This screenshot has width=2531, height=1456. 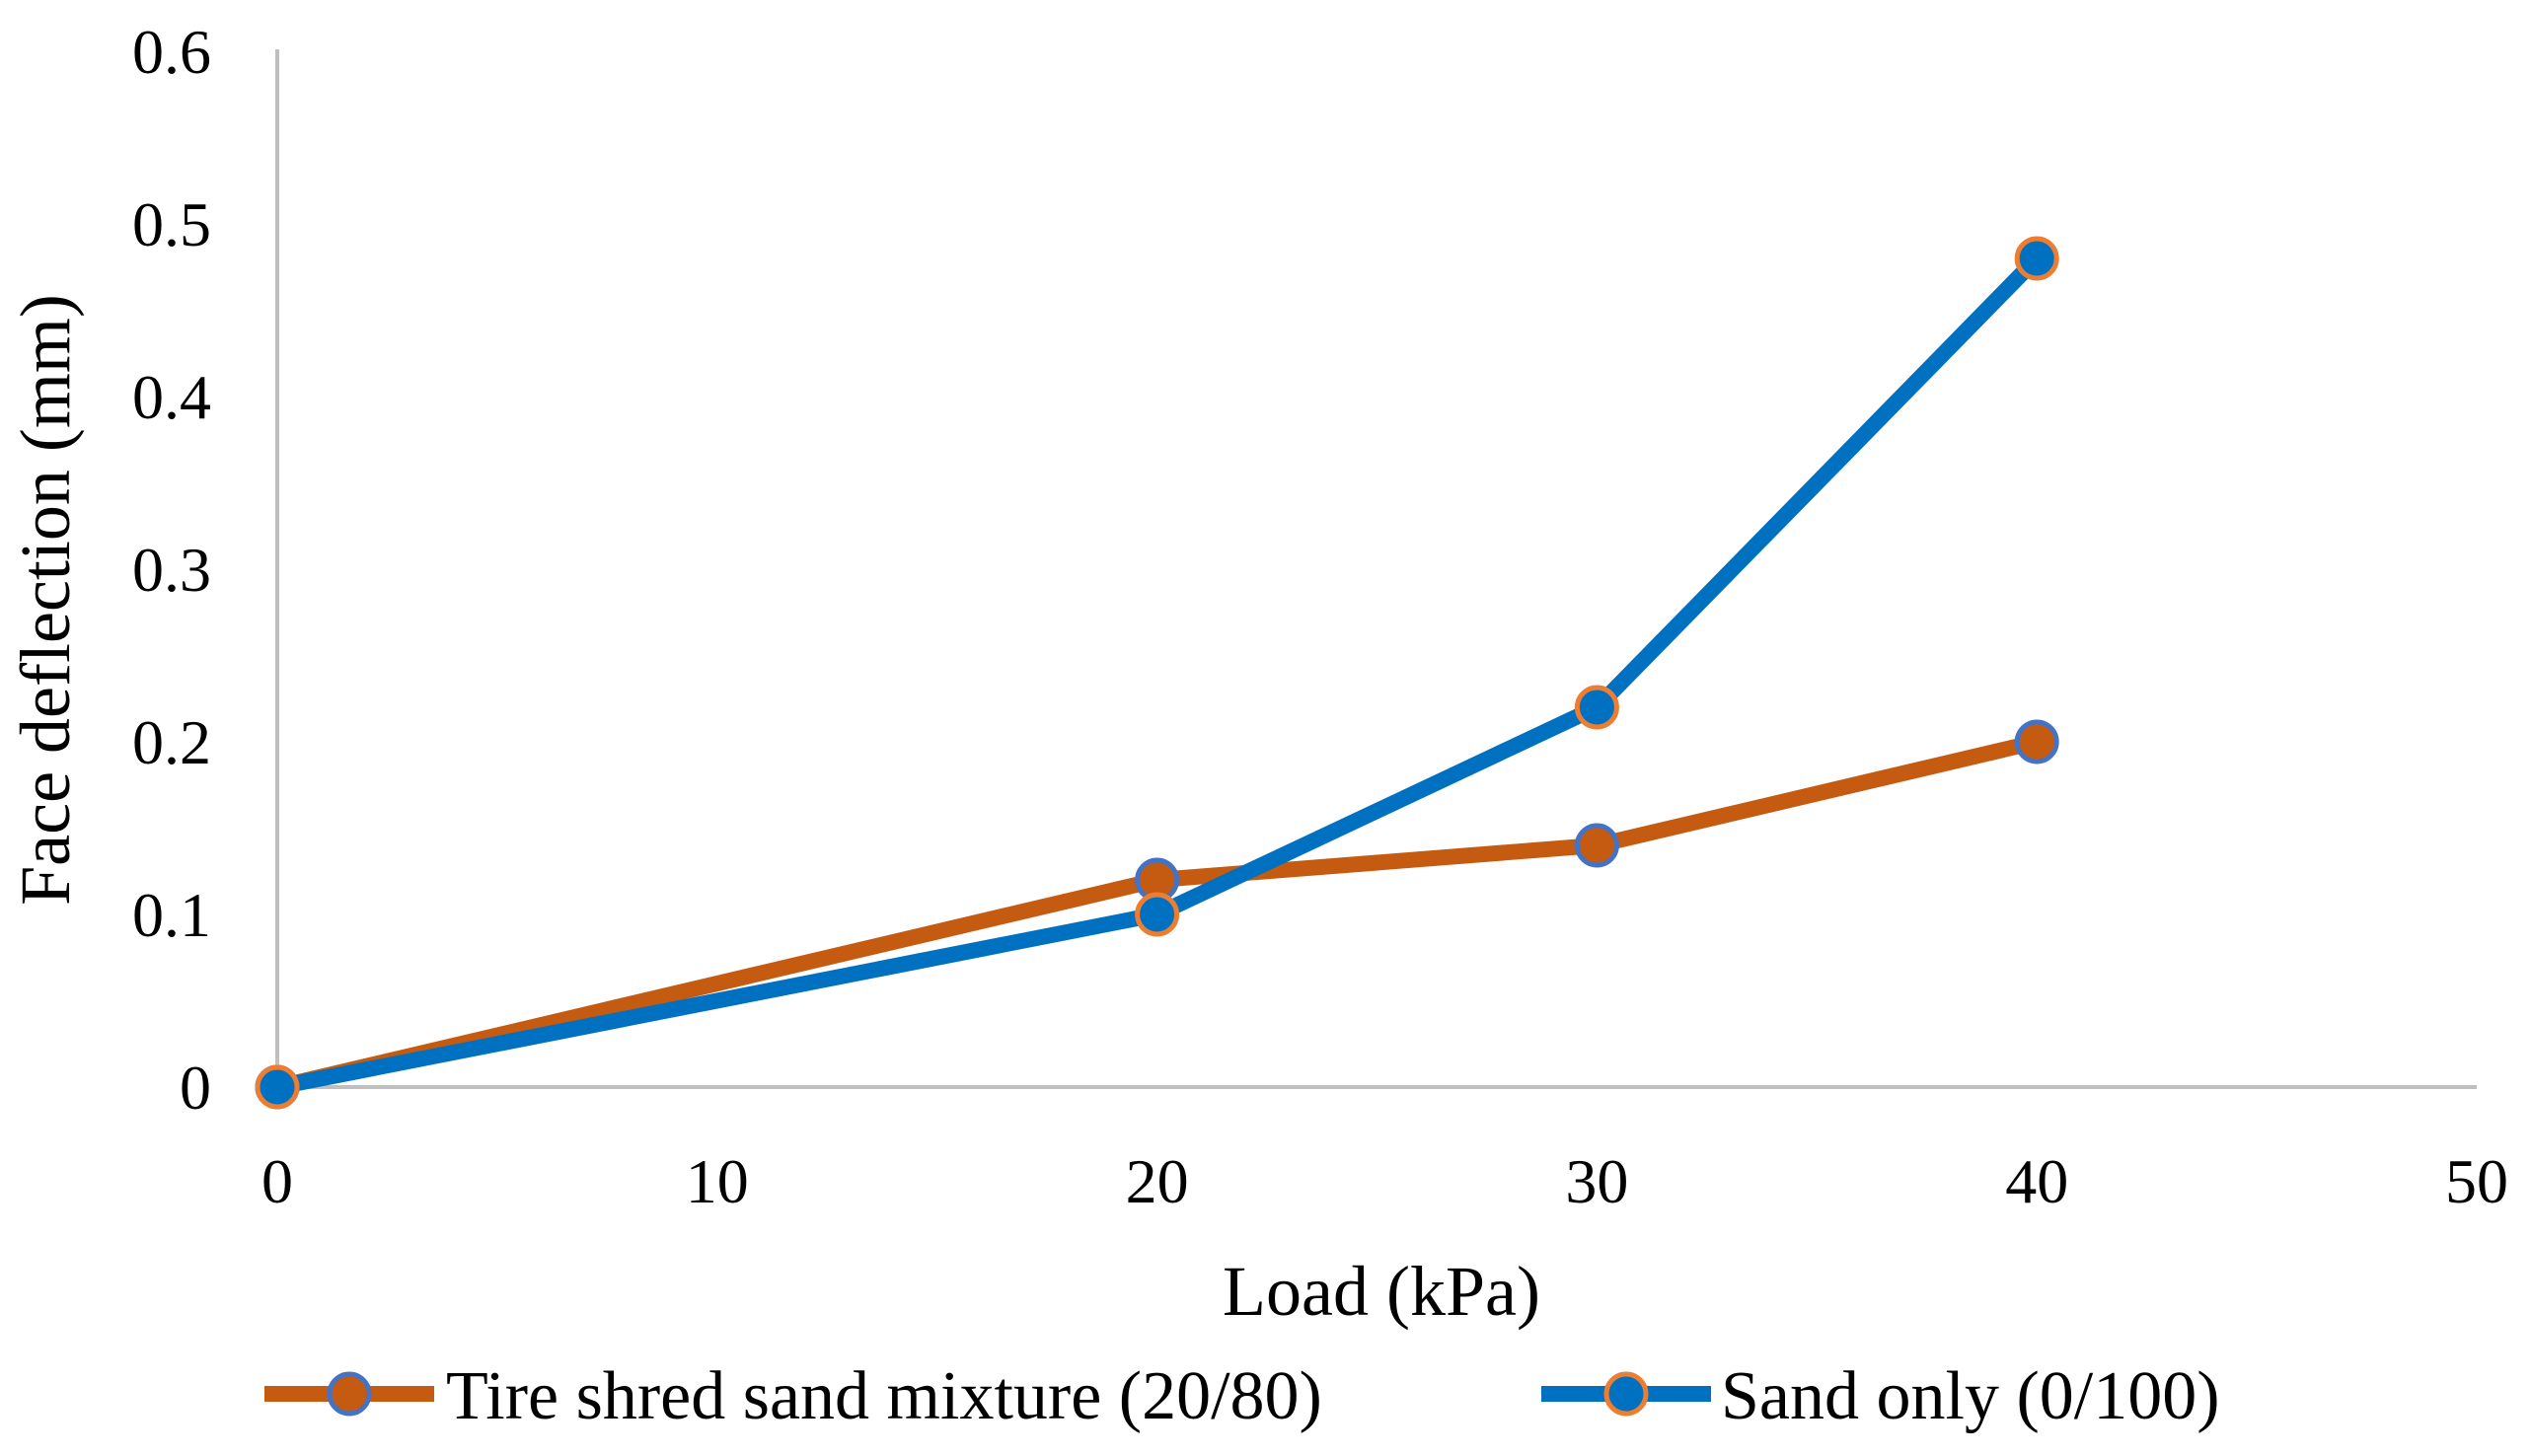 What do you see at coordinates (195, 1088) in the screenshot?
I see `y-tick-label: 0` at bounding box center [195, 1088].